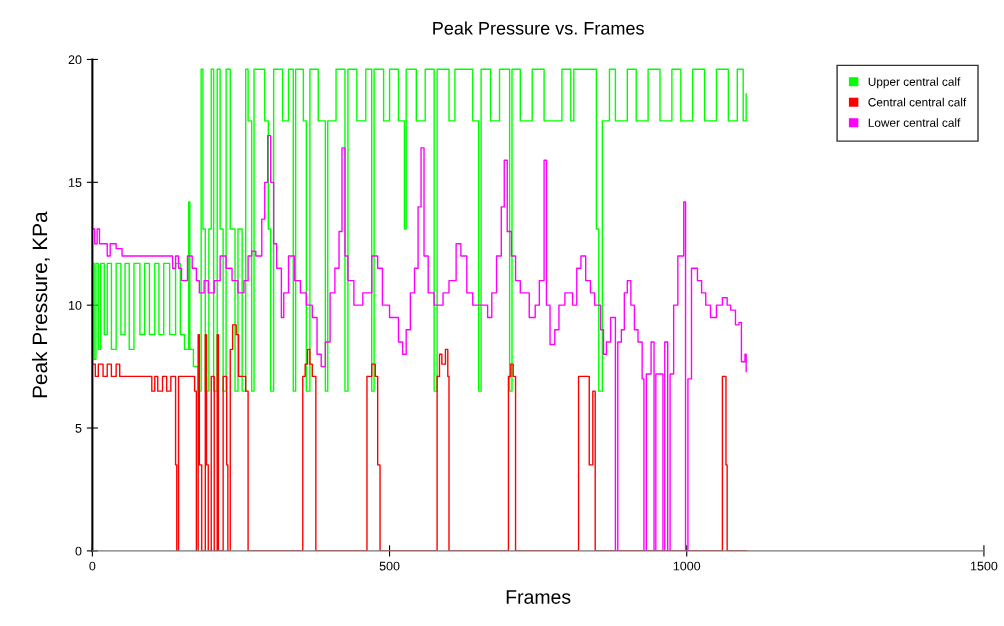 This screenshot has height=626, width=1004. What do you see at coordinates (914, 122) in the screenshot?
I see `legend-label: Lower central calf` at bounding box center [914, 122].